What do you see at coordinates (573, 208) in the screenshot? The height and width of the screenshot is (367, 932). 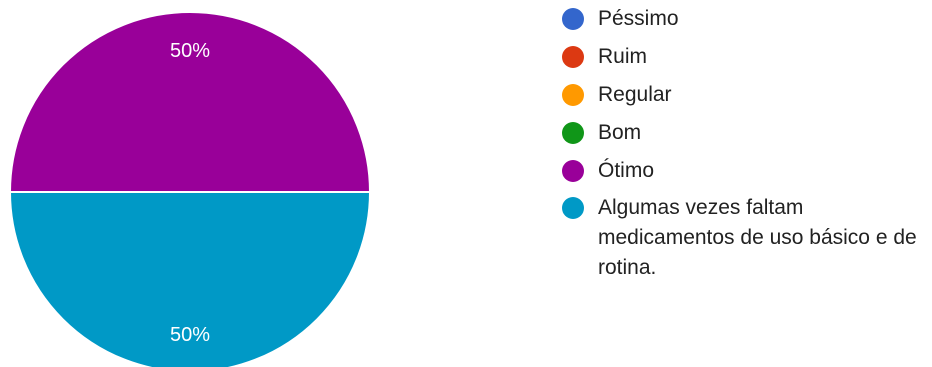 I see `legend-swatch-faltam-medicamentos` at bounding box center [573, 208].